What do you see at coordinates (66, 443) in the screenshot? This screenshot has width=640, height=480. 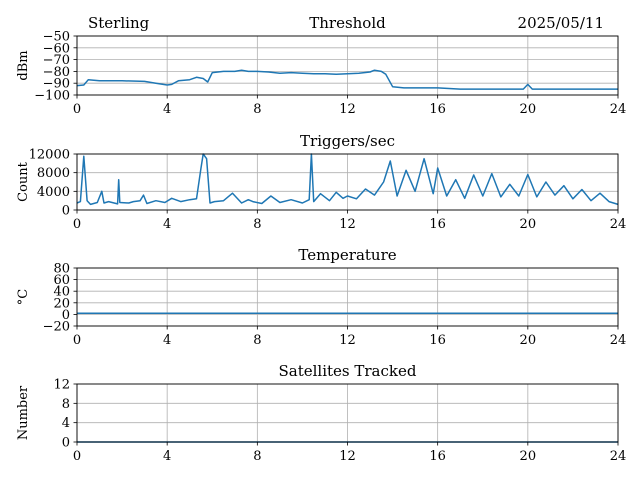 I see `panel4-y-tick-label: 0` at bounding box center [66, 443].